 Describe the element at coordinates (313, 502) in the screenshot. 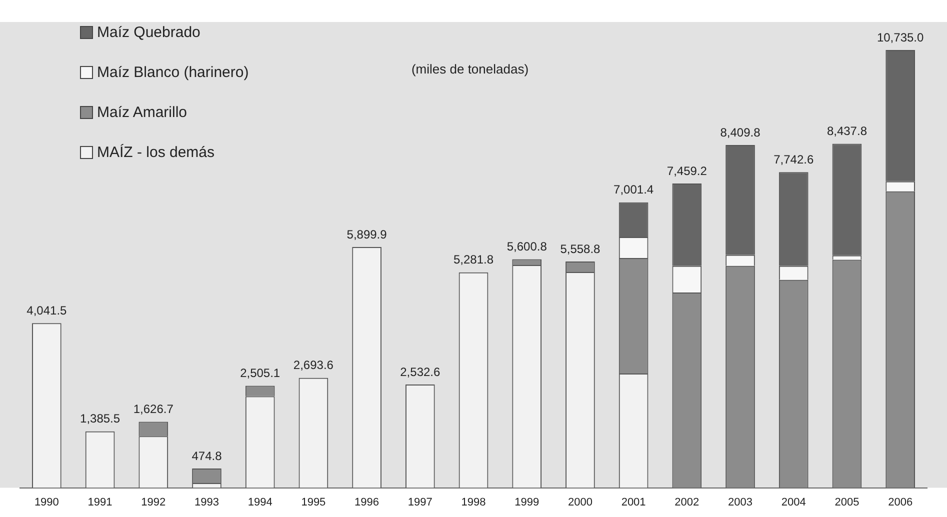

I see `x-tick-label: 1995` at that location.